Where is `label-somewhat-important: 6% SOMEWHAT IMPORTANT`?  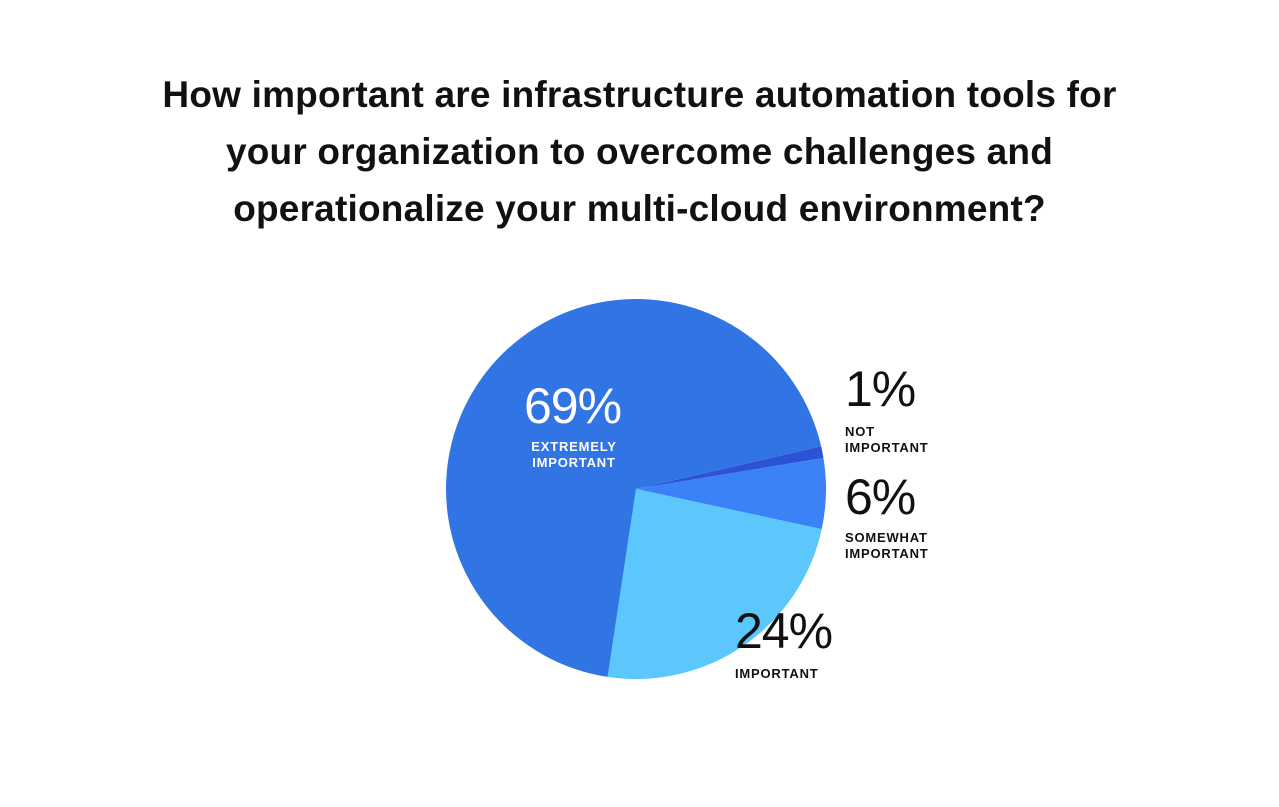
label-somewhat-important: 6% SOMEWHAT IMPORTANT is located at coordinates (887, 517).